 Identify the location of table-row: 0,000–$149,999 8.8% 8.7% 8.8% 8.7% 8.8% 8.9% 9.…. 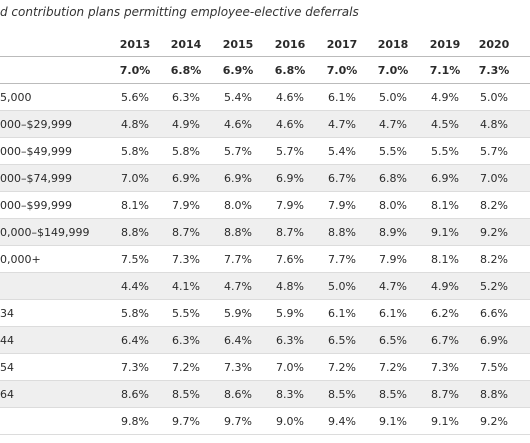
(265, 232).